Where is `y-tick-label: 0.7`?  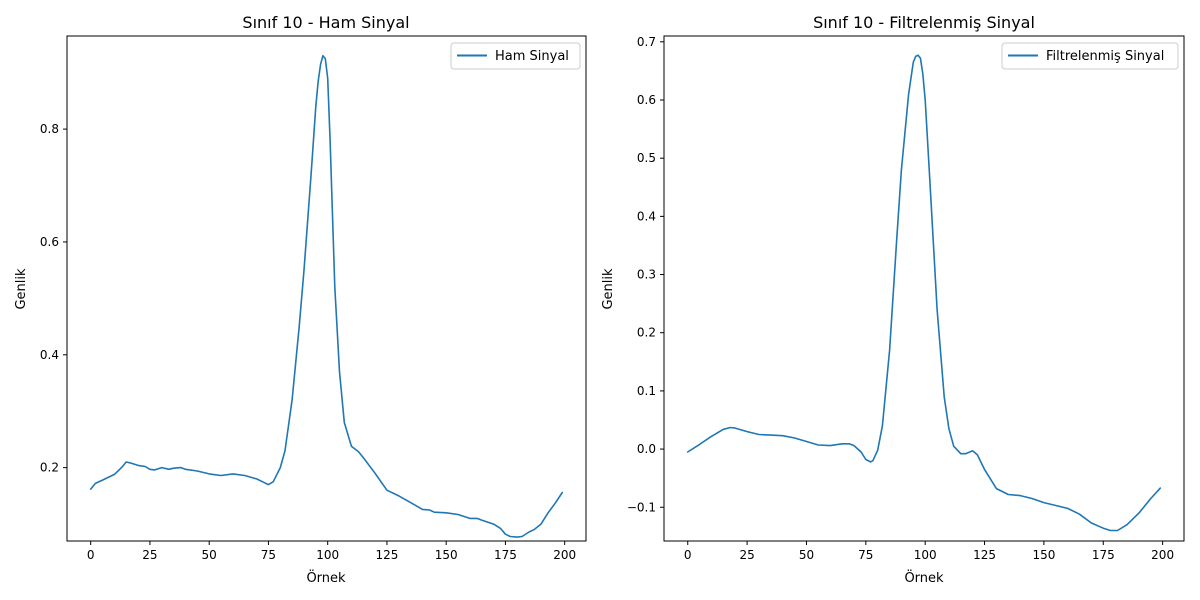 y-tick-label: 0.7 is located at coordinates (646, 42).